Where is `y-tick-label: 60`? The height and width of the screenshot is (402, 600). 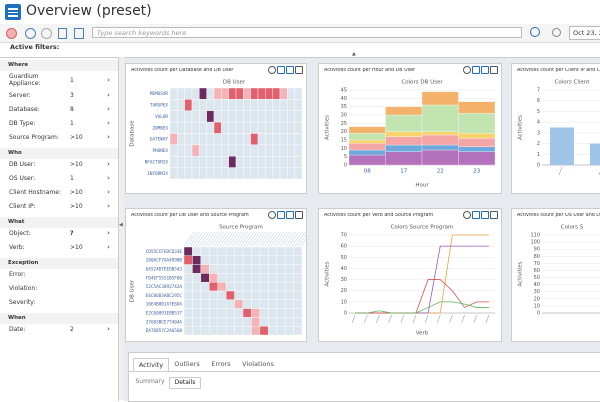
y-tick-label: 60 is located at coordinates (344, 247).